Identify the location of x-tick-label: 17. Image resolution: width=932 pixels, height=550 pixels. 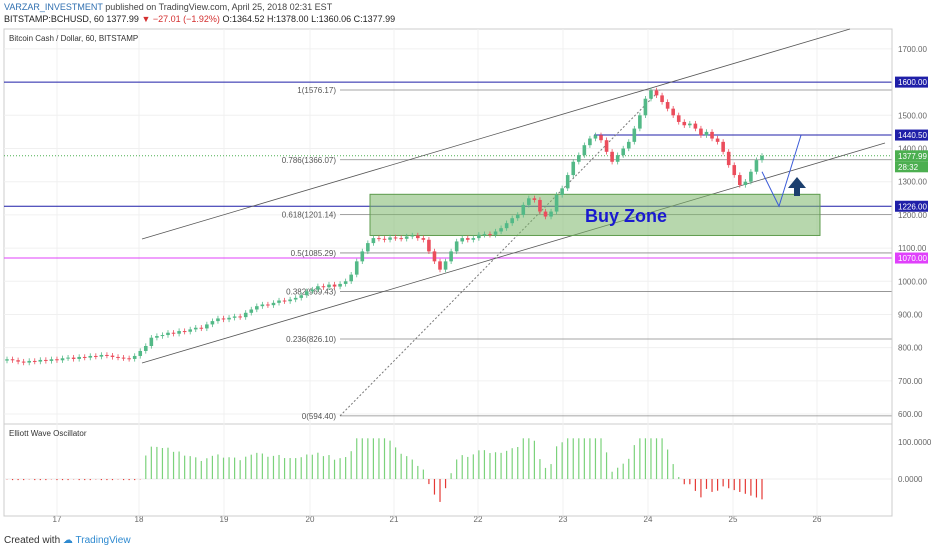
(57, 519).